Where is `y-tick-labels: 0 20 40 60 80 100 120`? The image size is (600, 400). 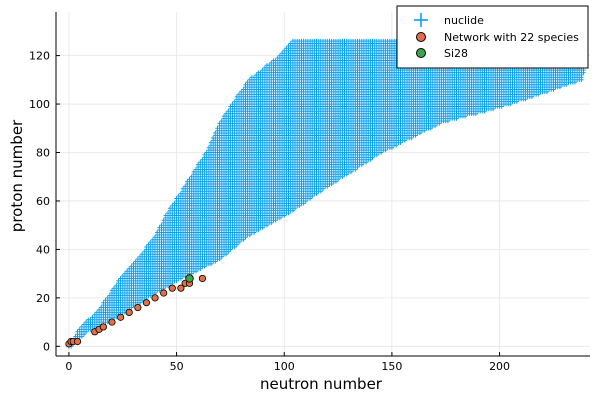 y-tick-labels: 0 20 40 60 80 100 120 is located at coordinates (44, 201).